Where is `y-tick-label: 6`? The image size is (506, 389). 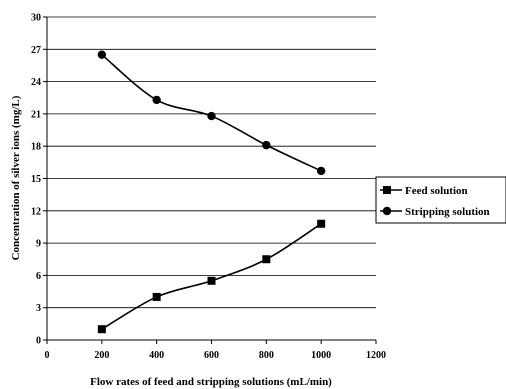
y-tick-label: 6 is located at coordinates (38, 276).